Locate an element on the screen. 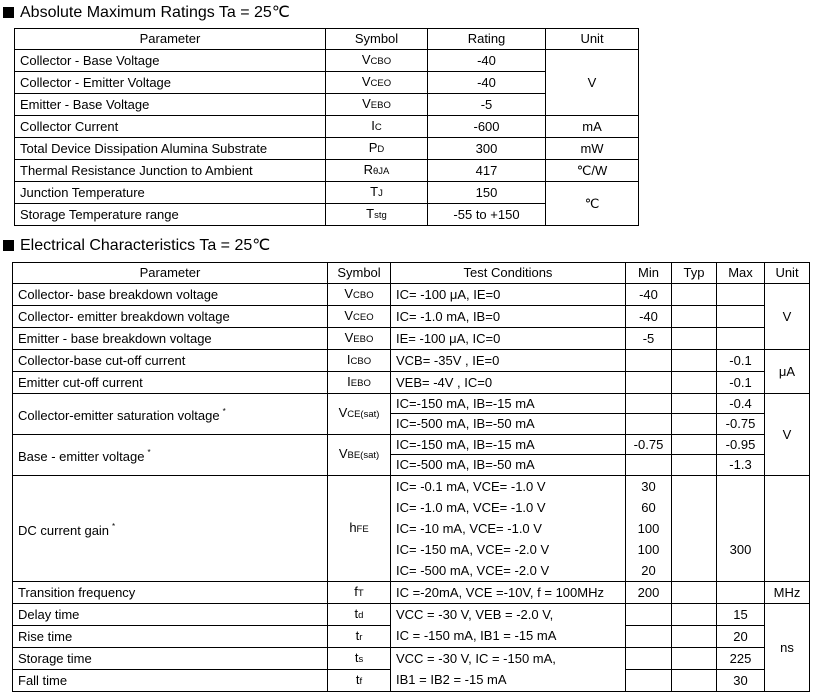  symbol-cell: TJ is located at coordinates (376, 192).